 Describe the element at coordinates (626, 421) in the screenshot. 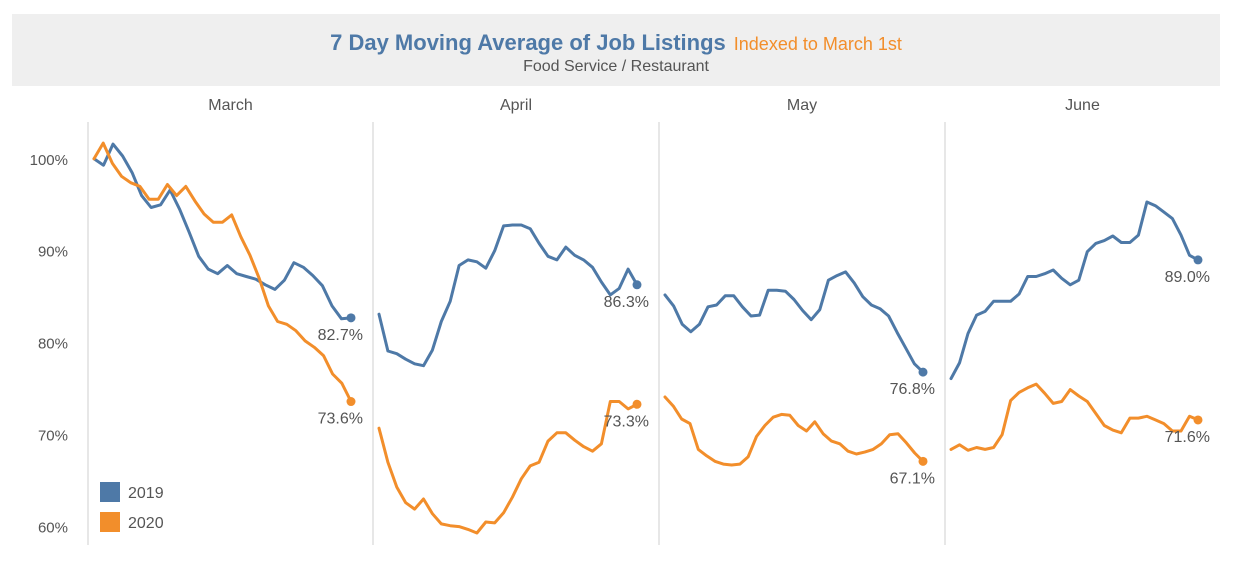

I see `end-value-label: 73.3%` at that location.